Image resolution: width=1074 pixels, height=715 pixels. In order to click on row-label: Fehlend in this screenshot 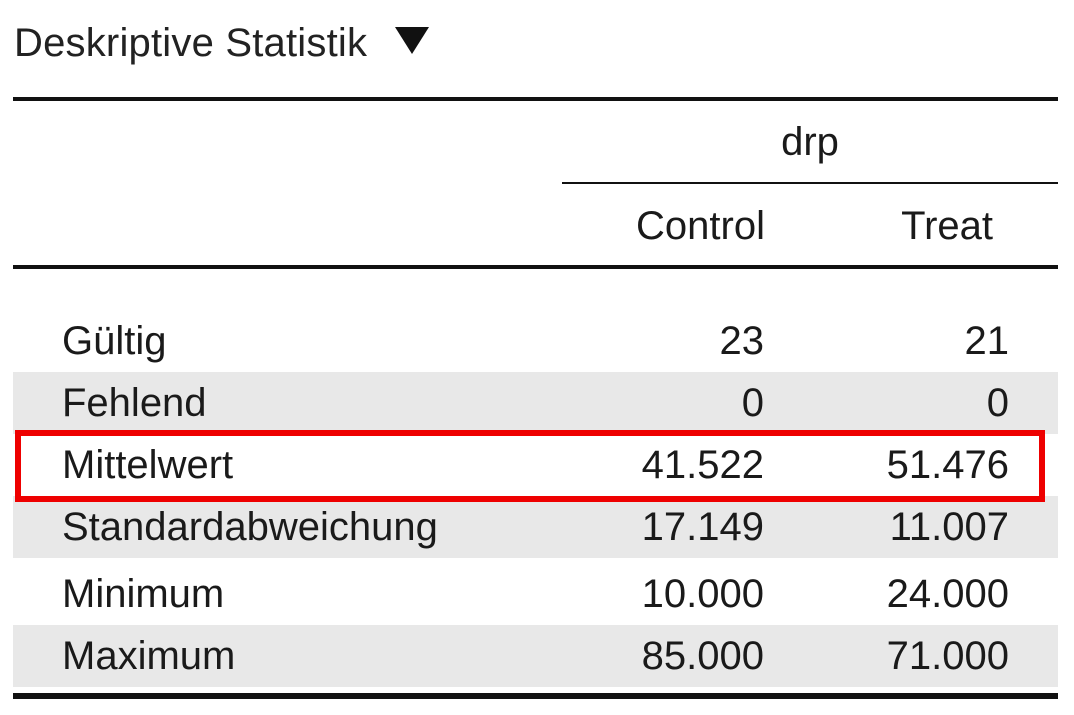, I will do `click(134, 403)`.